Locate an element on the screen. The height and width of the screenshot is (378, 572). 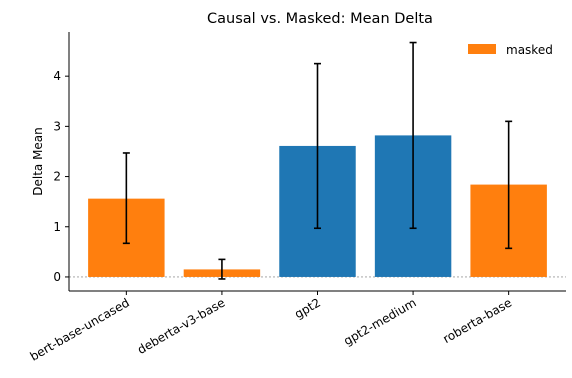
chart-title: Causal vs. Masked: Mean Delta is located at coordinates (320, 19).